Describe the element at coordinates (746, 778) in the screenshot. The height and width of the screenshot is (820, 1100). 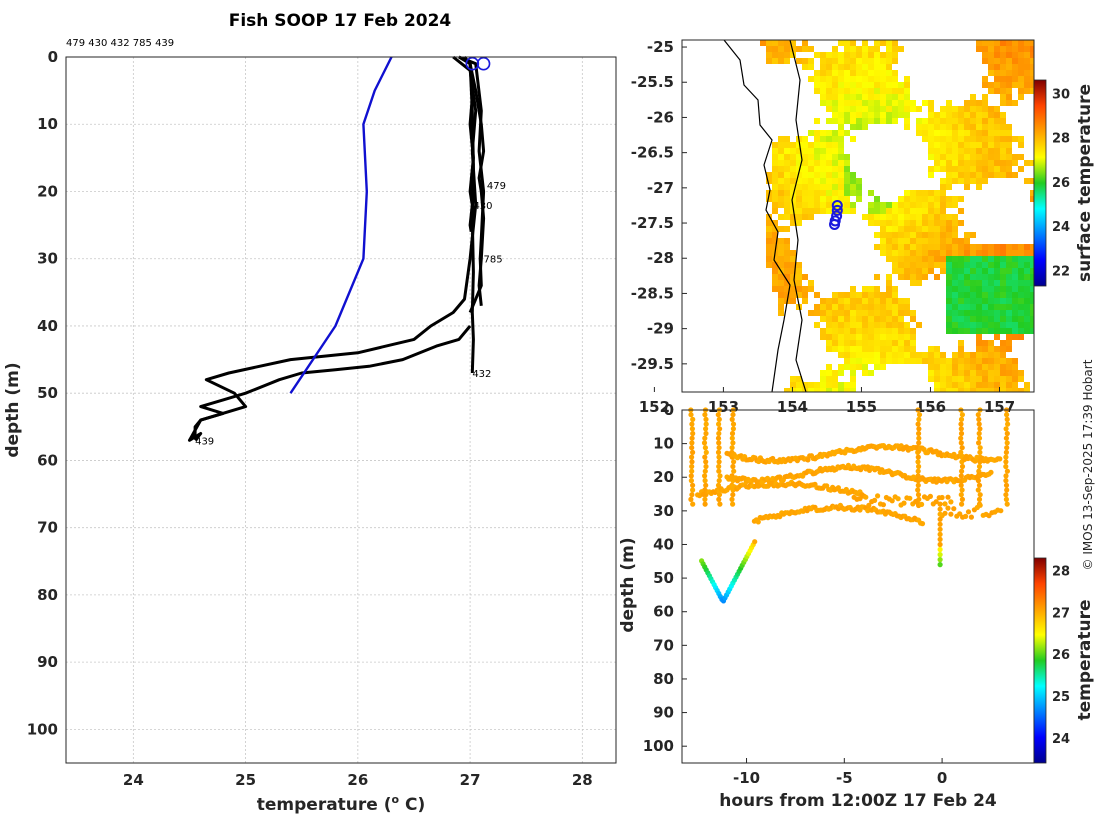
I see `depth-time-xtick-label: -10` at that location.